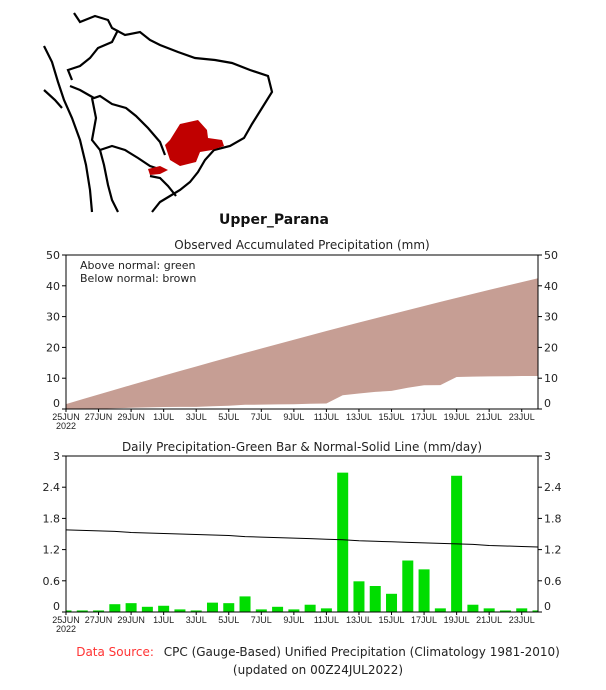 The height and width of the screenshot is (690, 606). I want to click on x-tick-label: 19JUL, so click(457, 620).